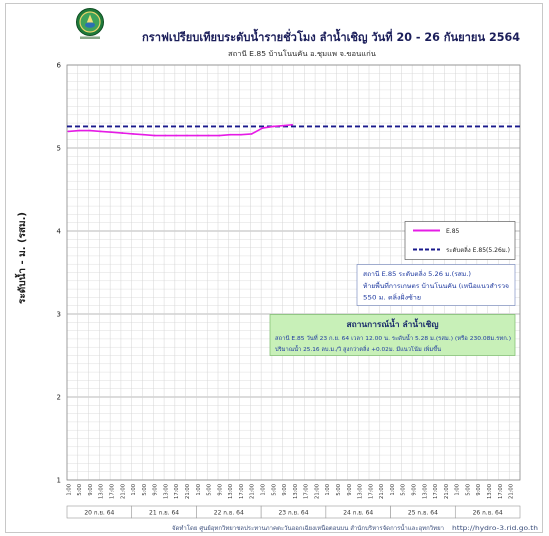  What do you see at coordinates (59, 315) in the screenshot?
I see `y-tick-label: 3` at bounding box center [59, 315].